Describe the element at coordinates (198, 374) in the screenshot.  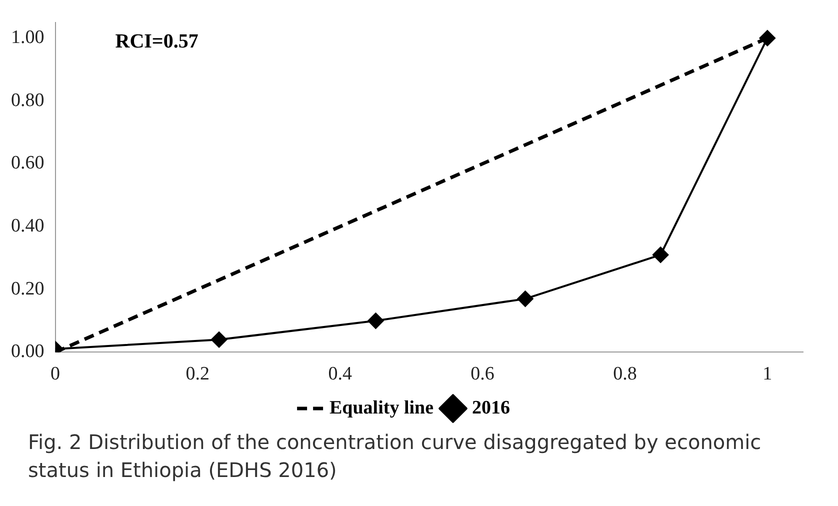
I see `x-tick-label: 0.2` at that location.